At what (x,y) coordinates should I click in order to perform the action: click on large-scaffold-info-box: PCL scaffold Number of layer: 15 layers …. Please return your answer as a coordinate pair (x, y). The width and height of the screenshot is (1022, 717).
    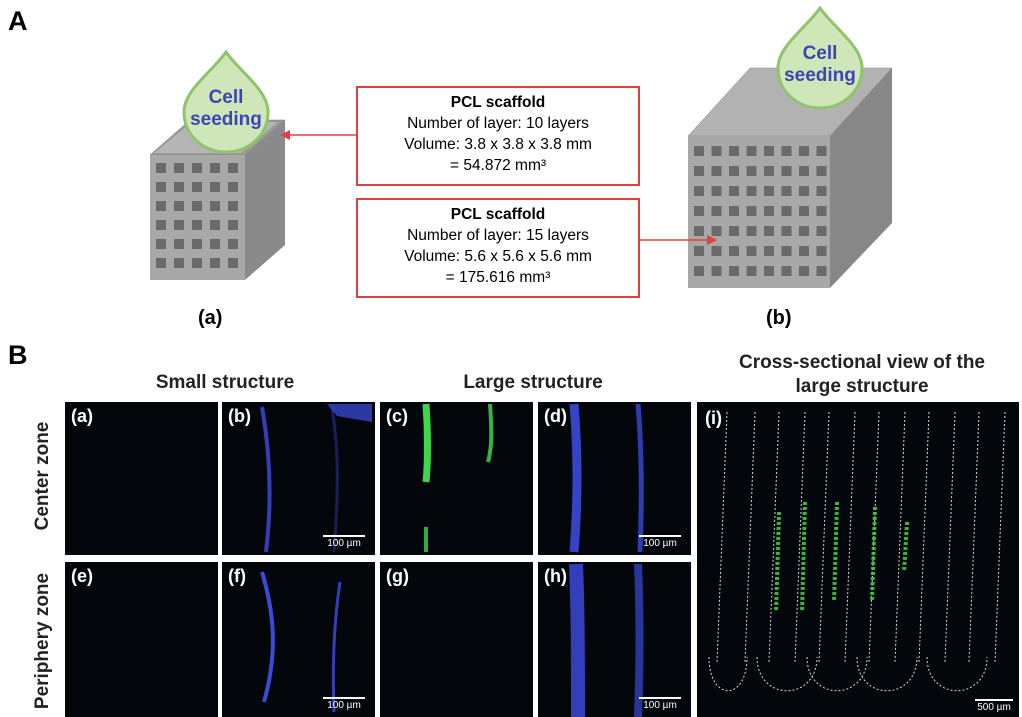
    Looking at the image, I should click on (498, 248).